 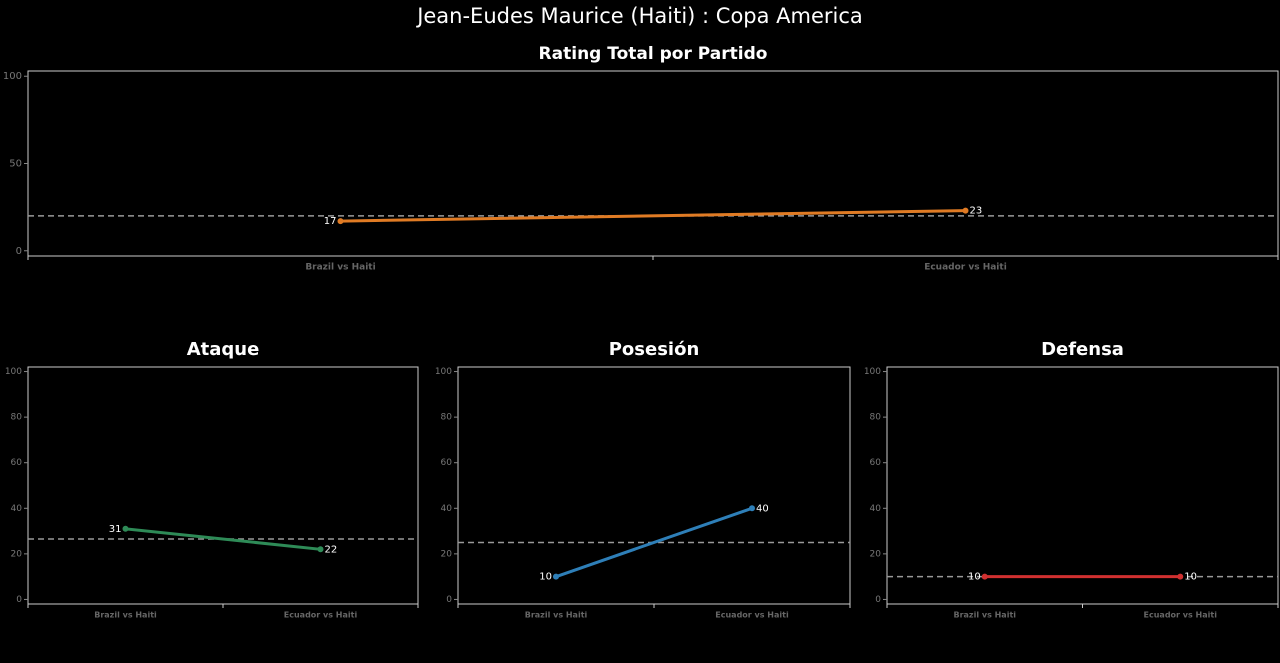 I want to click on y-tick-label: 50, so click(x=15, y=164).